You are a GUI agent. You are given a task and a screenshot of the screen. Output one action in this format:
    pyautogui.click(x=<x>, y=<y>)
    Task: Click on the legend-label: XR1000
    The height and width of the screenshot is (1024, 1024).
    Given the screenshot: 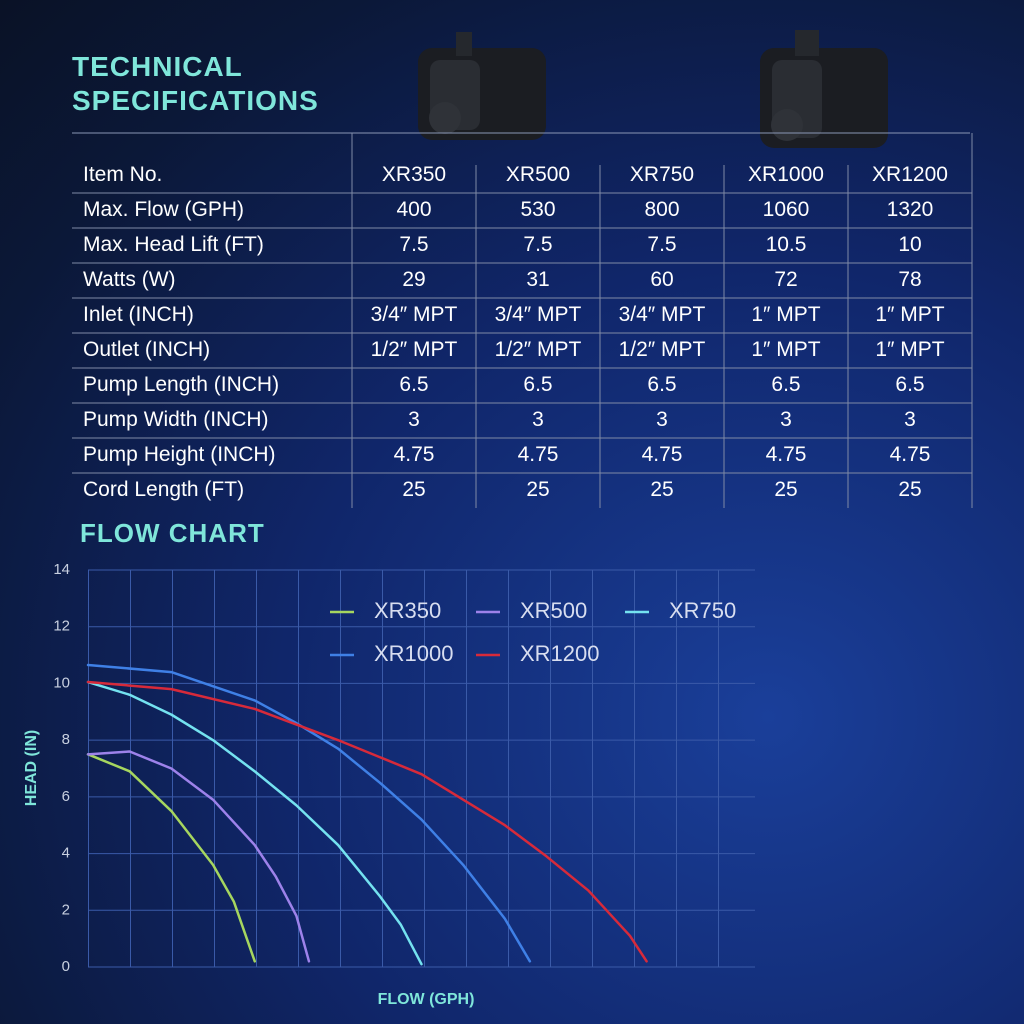 What is the action you would take?
    pyautogui.click(x=414, y=653)
    